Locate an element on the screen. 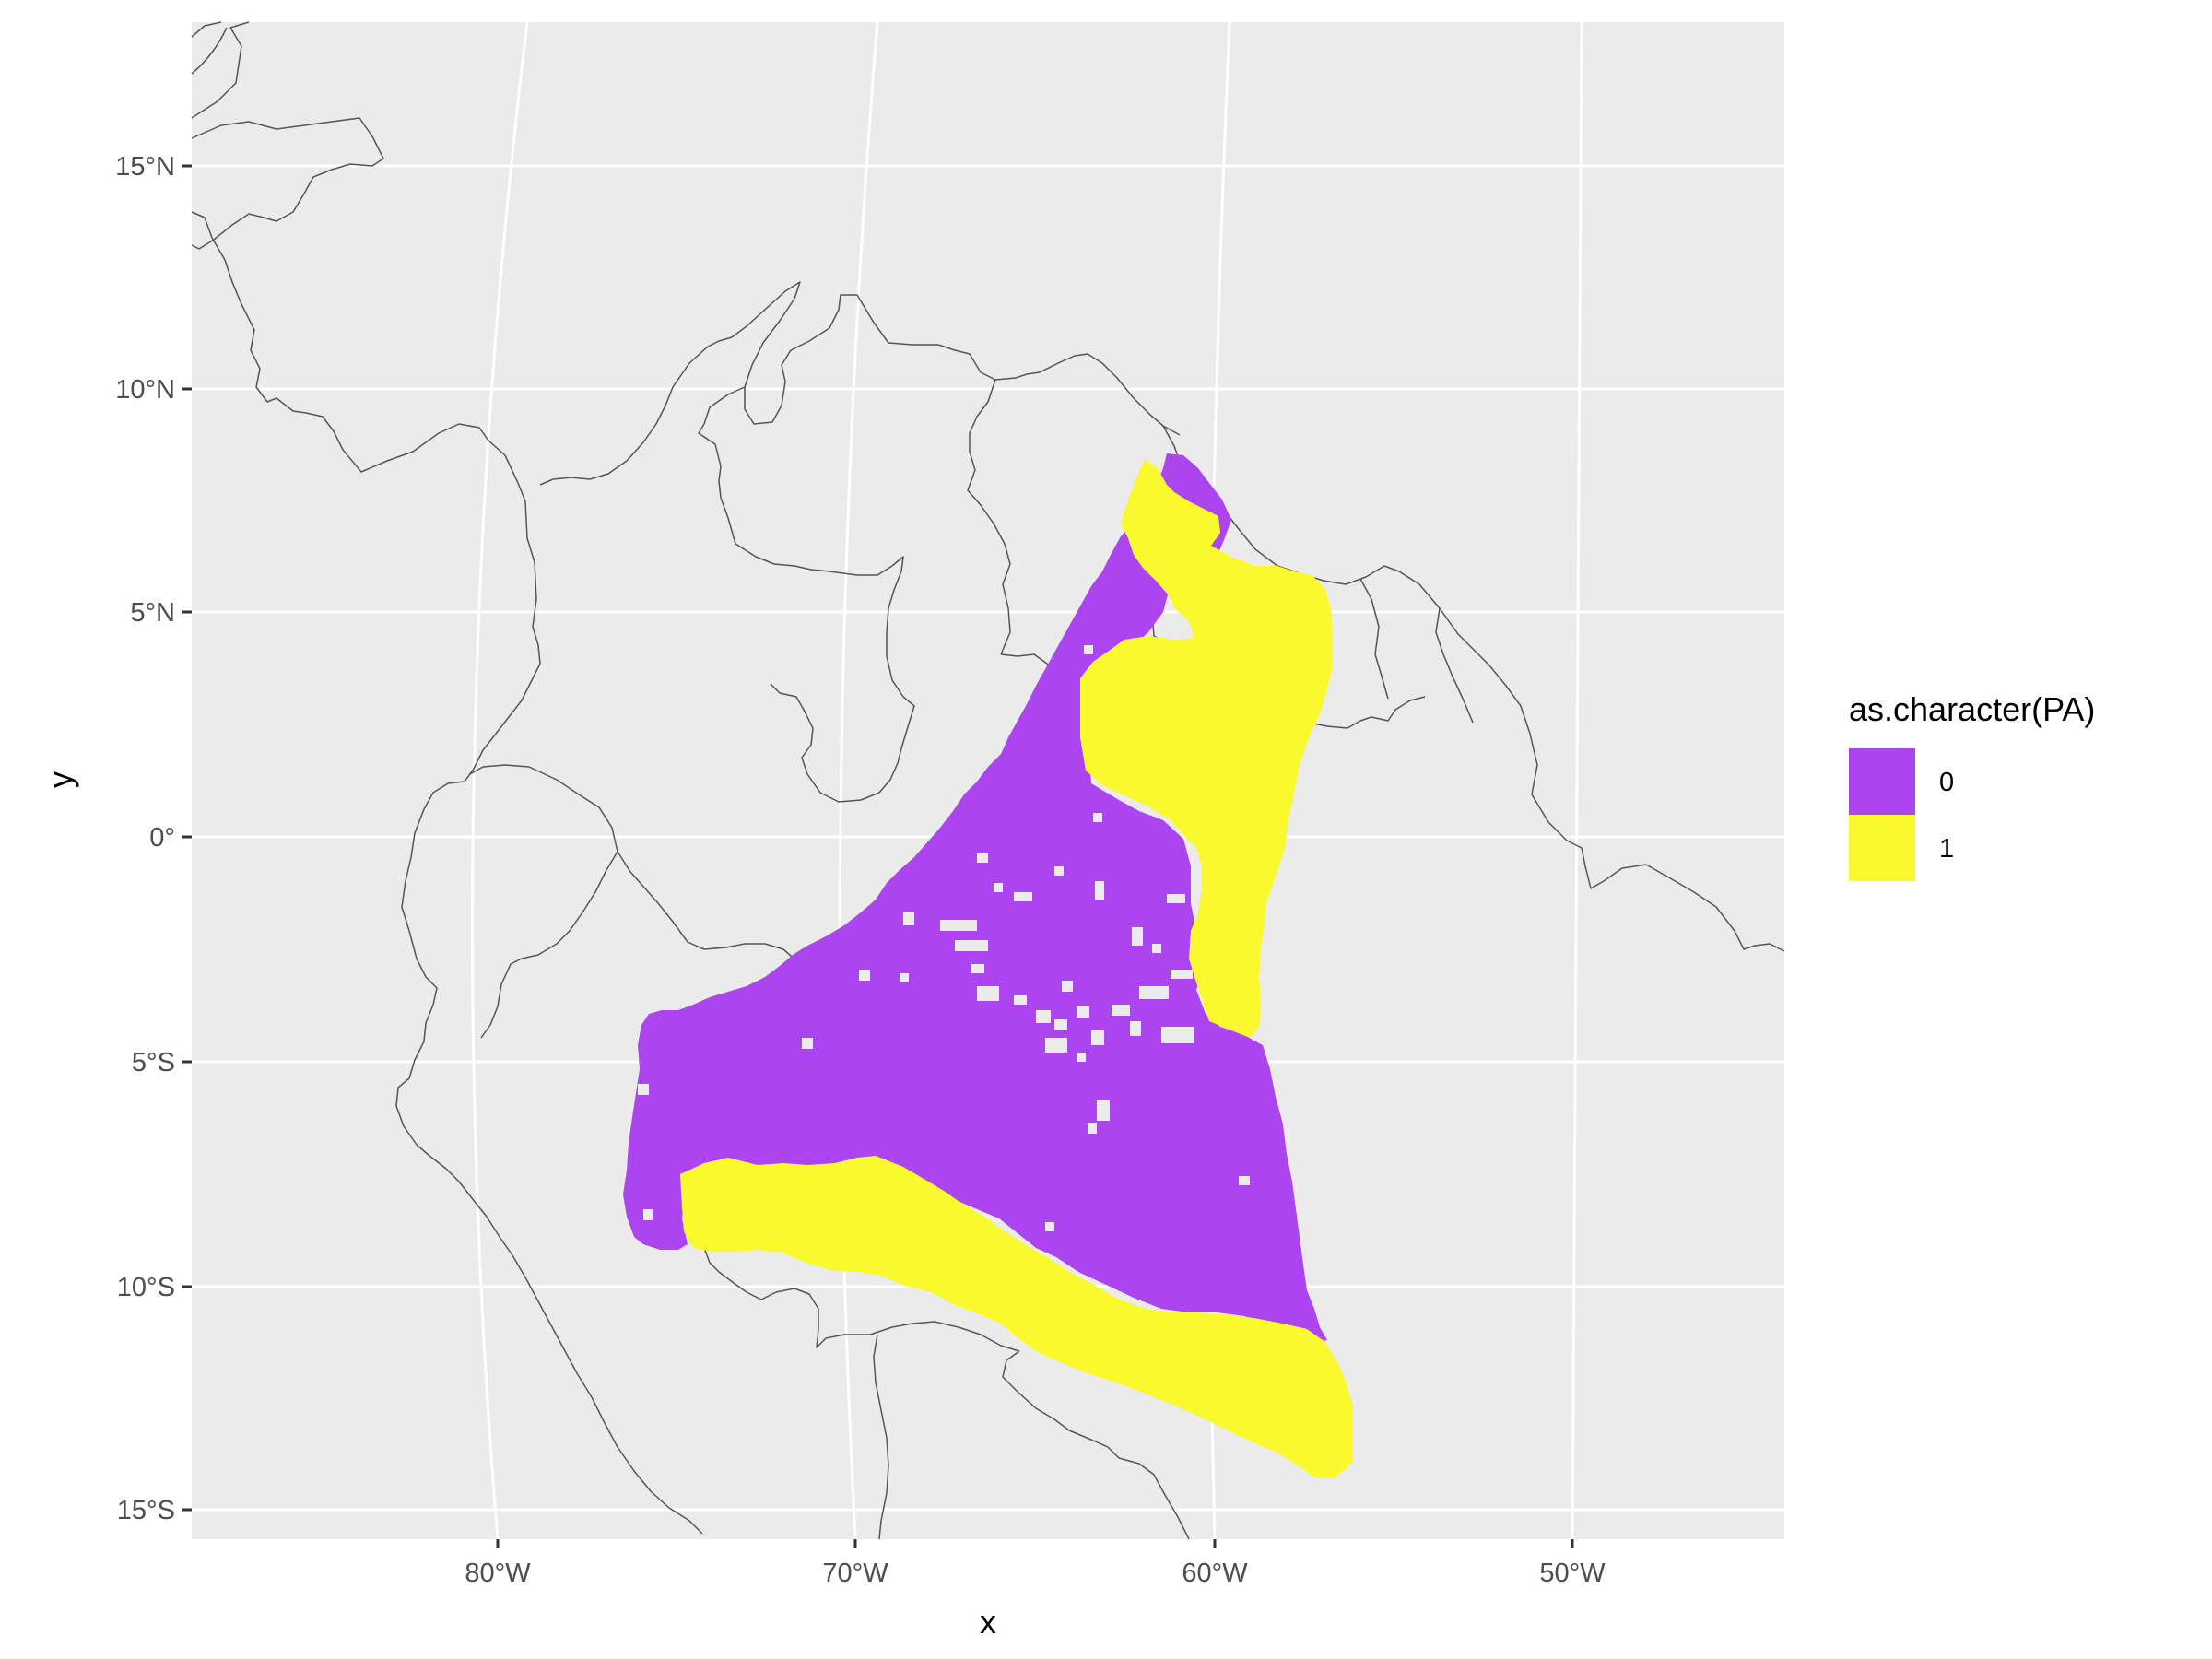  y-axis-title: y is located at coordinates (60, 779).